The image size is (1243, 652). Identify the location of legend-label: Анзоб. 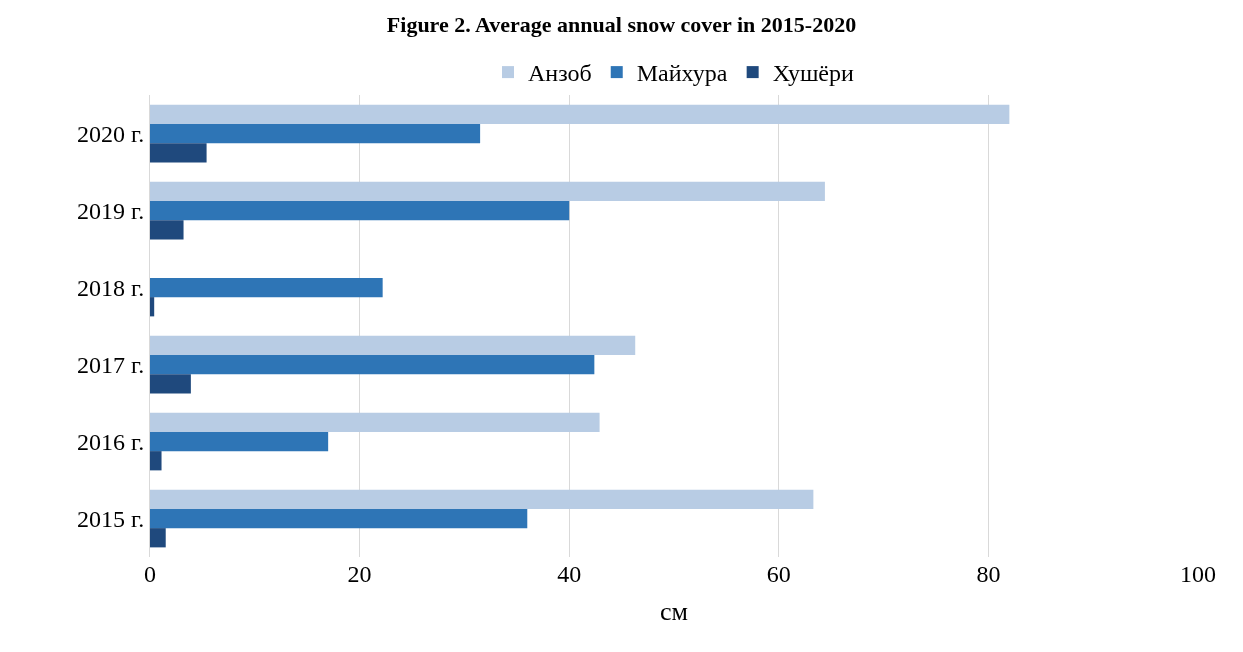
(560, 73).